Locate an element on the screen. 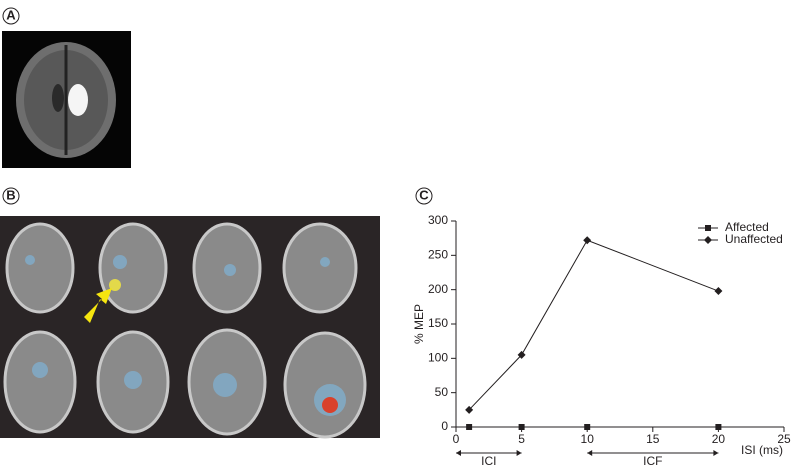  y-axis-label: % MEP is located at coordinates (419, 324).